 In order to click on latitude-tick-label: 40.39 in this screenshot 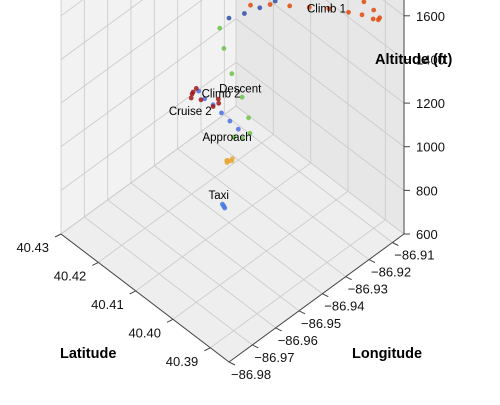, I will do `click(182, 361)`.